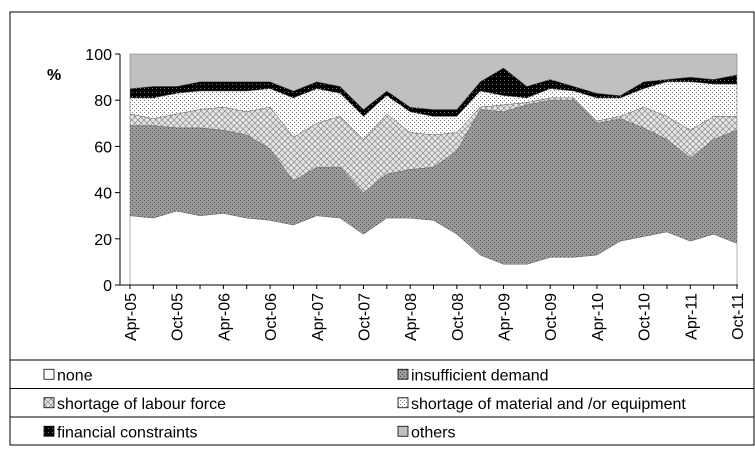  I want to click on legend-label: insufficient demand, so click(480, 375).